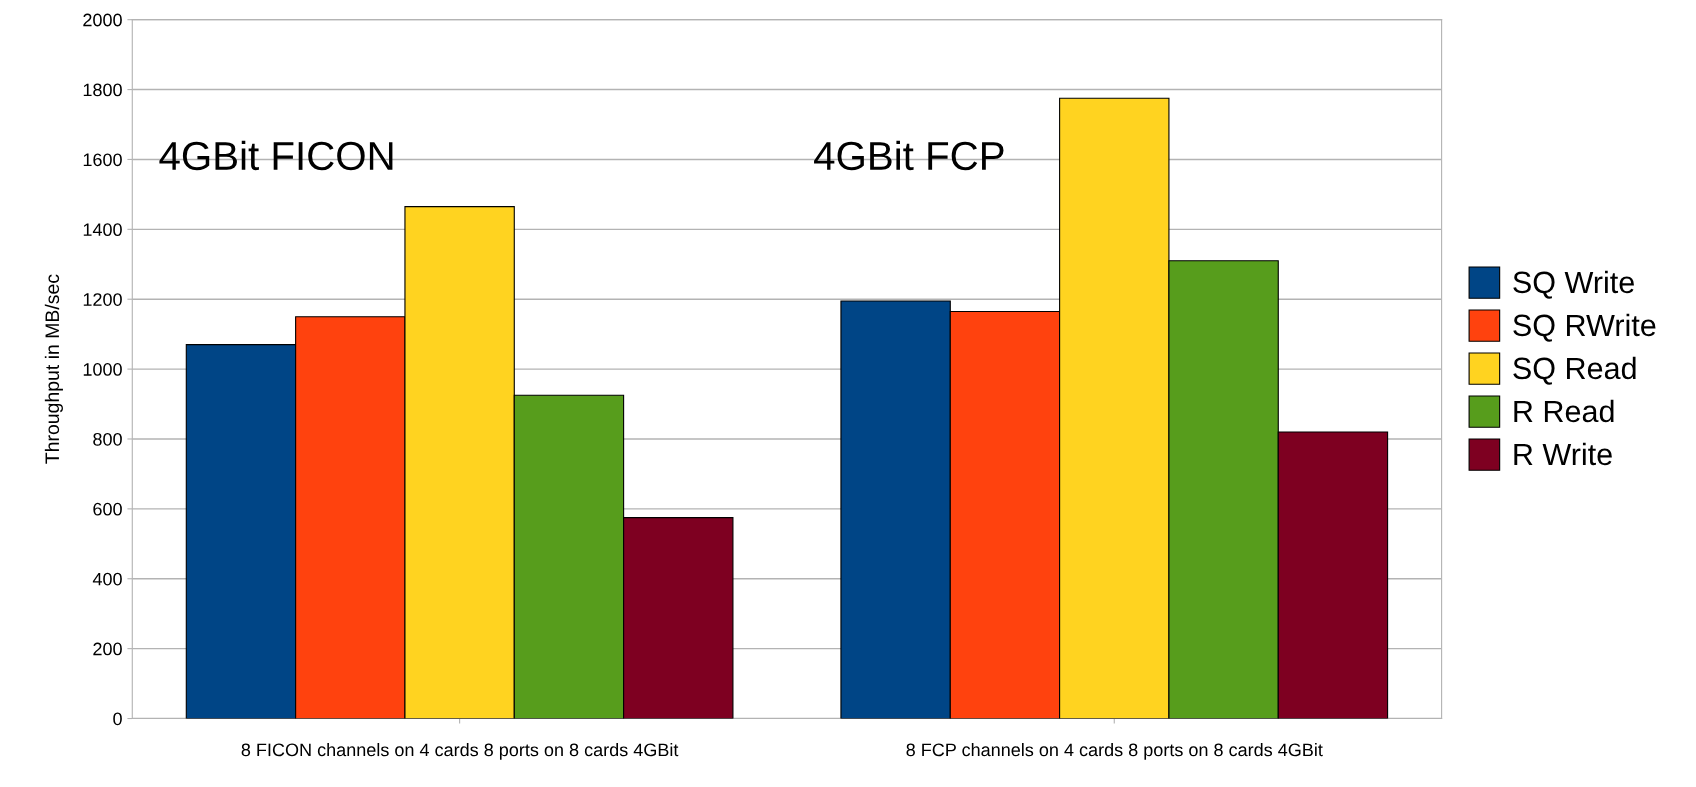 This screenshot has width=1696, height=787. I want to click on y-tick-label: 0, so click(117, 719).